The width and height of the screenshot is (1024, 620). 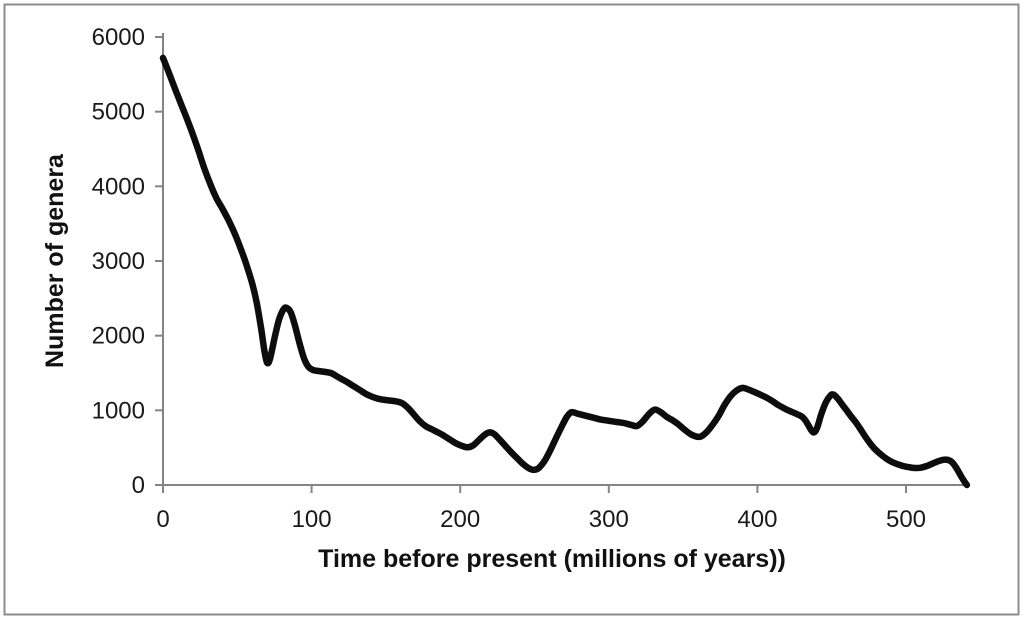 I want to click on y-tick-label-4000: 4000, so click(x=118, y=186).